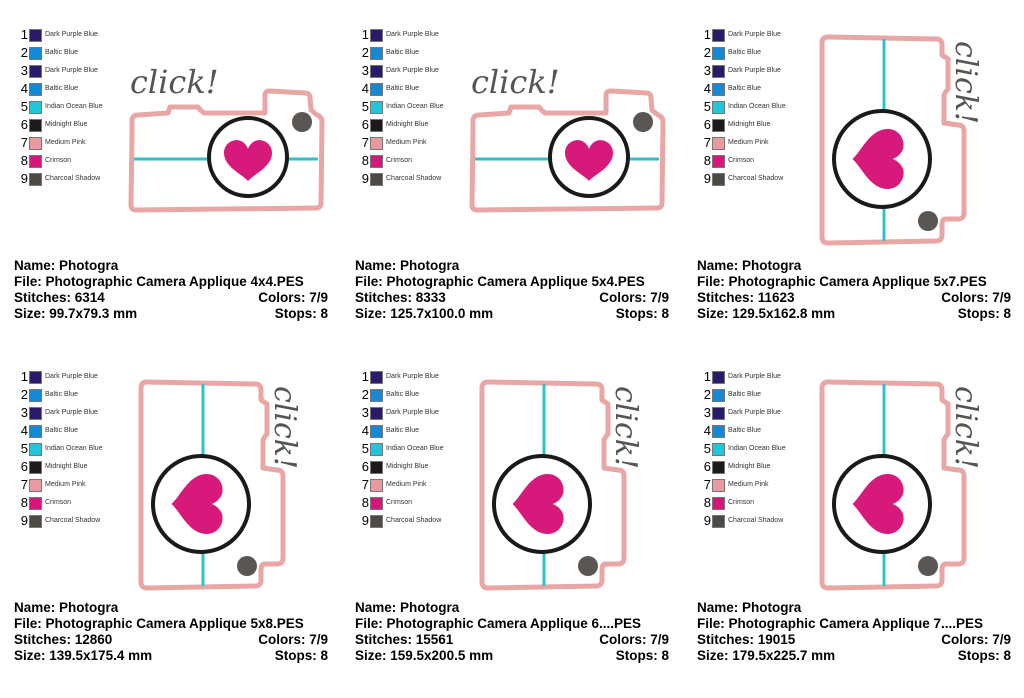 Image resolution: width=1024 pixels, height=698 pixels. What do you see at coordinates (400, 297) in the screenshot?
I see `design-stitches: Stitches: 8333` at bounding box center [400, 297].